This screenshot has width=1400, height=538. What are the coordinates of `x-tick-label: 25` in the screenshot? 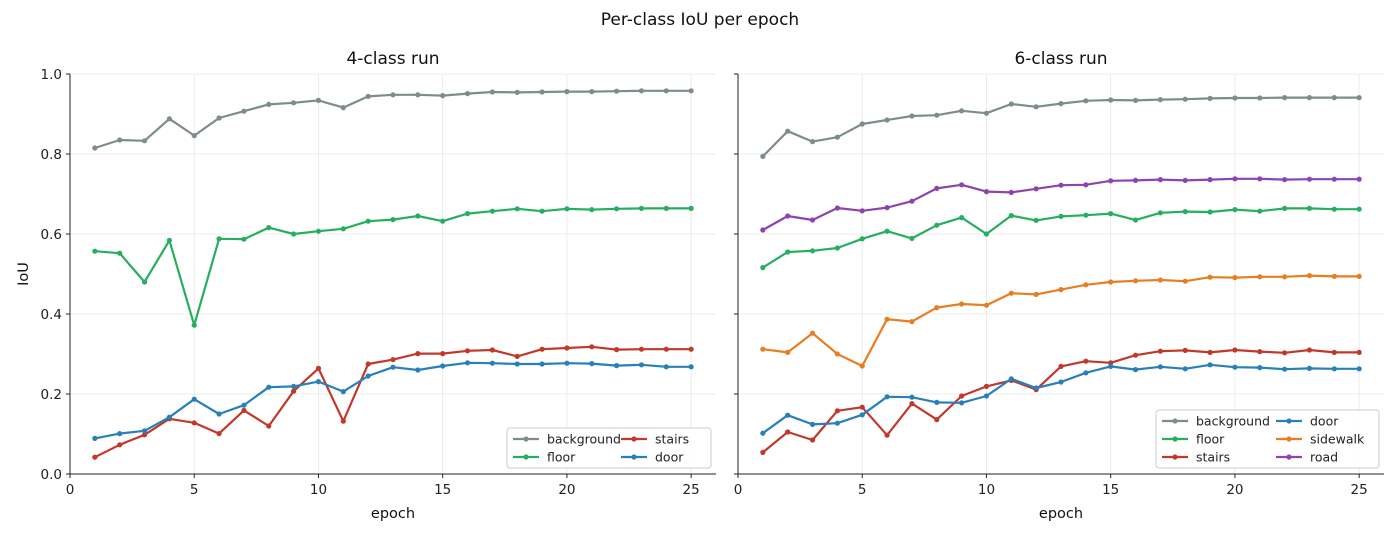 It's located at (1359, 490).